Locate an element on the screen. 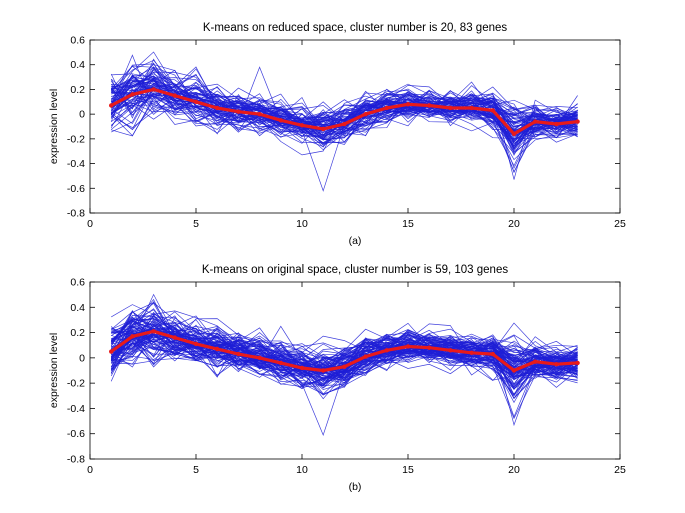 This screenshot has height=513, width=685. x-tick-label: 25 is located at coordinates (620, 224).